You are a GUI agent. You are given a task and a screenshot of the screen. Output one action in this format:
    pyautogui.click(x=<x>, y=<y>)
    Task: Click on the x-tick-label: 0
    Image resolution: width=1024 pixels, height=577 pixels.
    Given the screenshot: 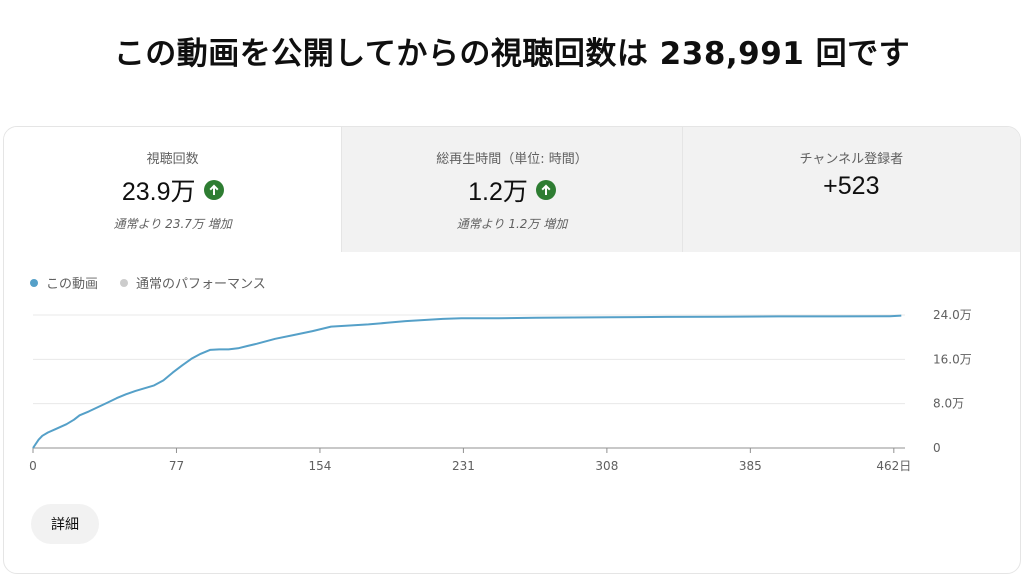 What is the action you would take?
    pyautogui.click(x=33, y=466)
    